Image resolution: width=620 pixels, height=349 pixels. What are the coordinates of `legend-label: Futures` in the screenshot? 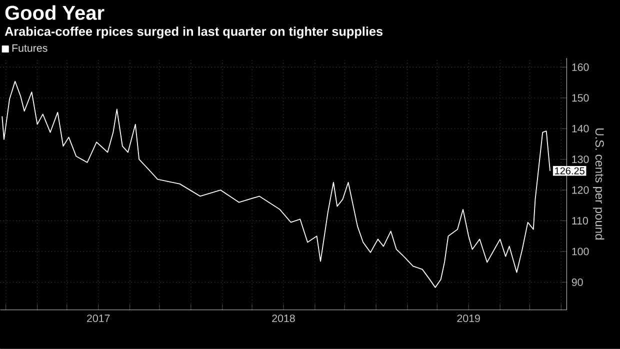 It's located at (30, 48).